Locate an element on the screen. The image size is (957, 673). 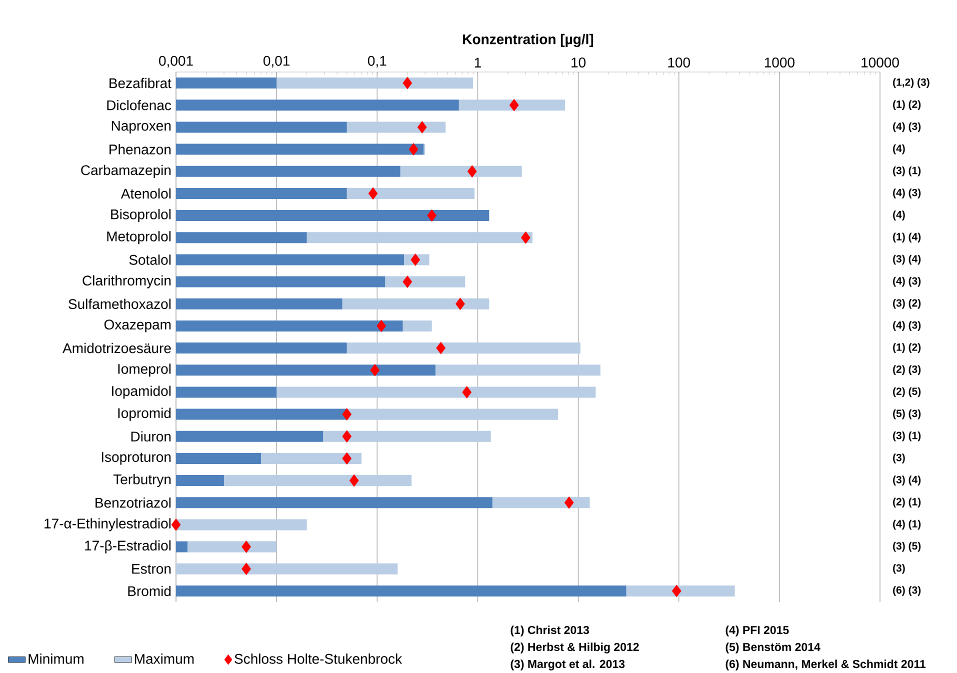
y-tick-label: Diuron is located at coordinates (151, 436).